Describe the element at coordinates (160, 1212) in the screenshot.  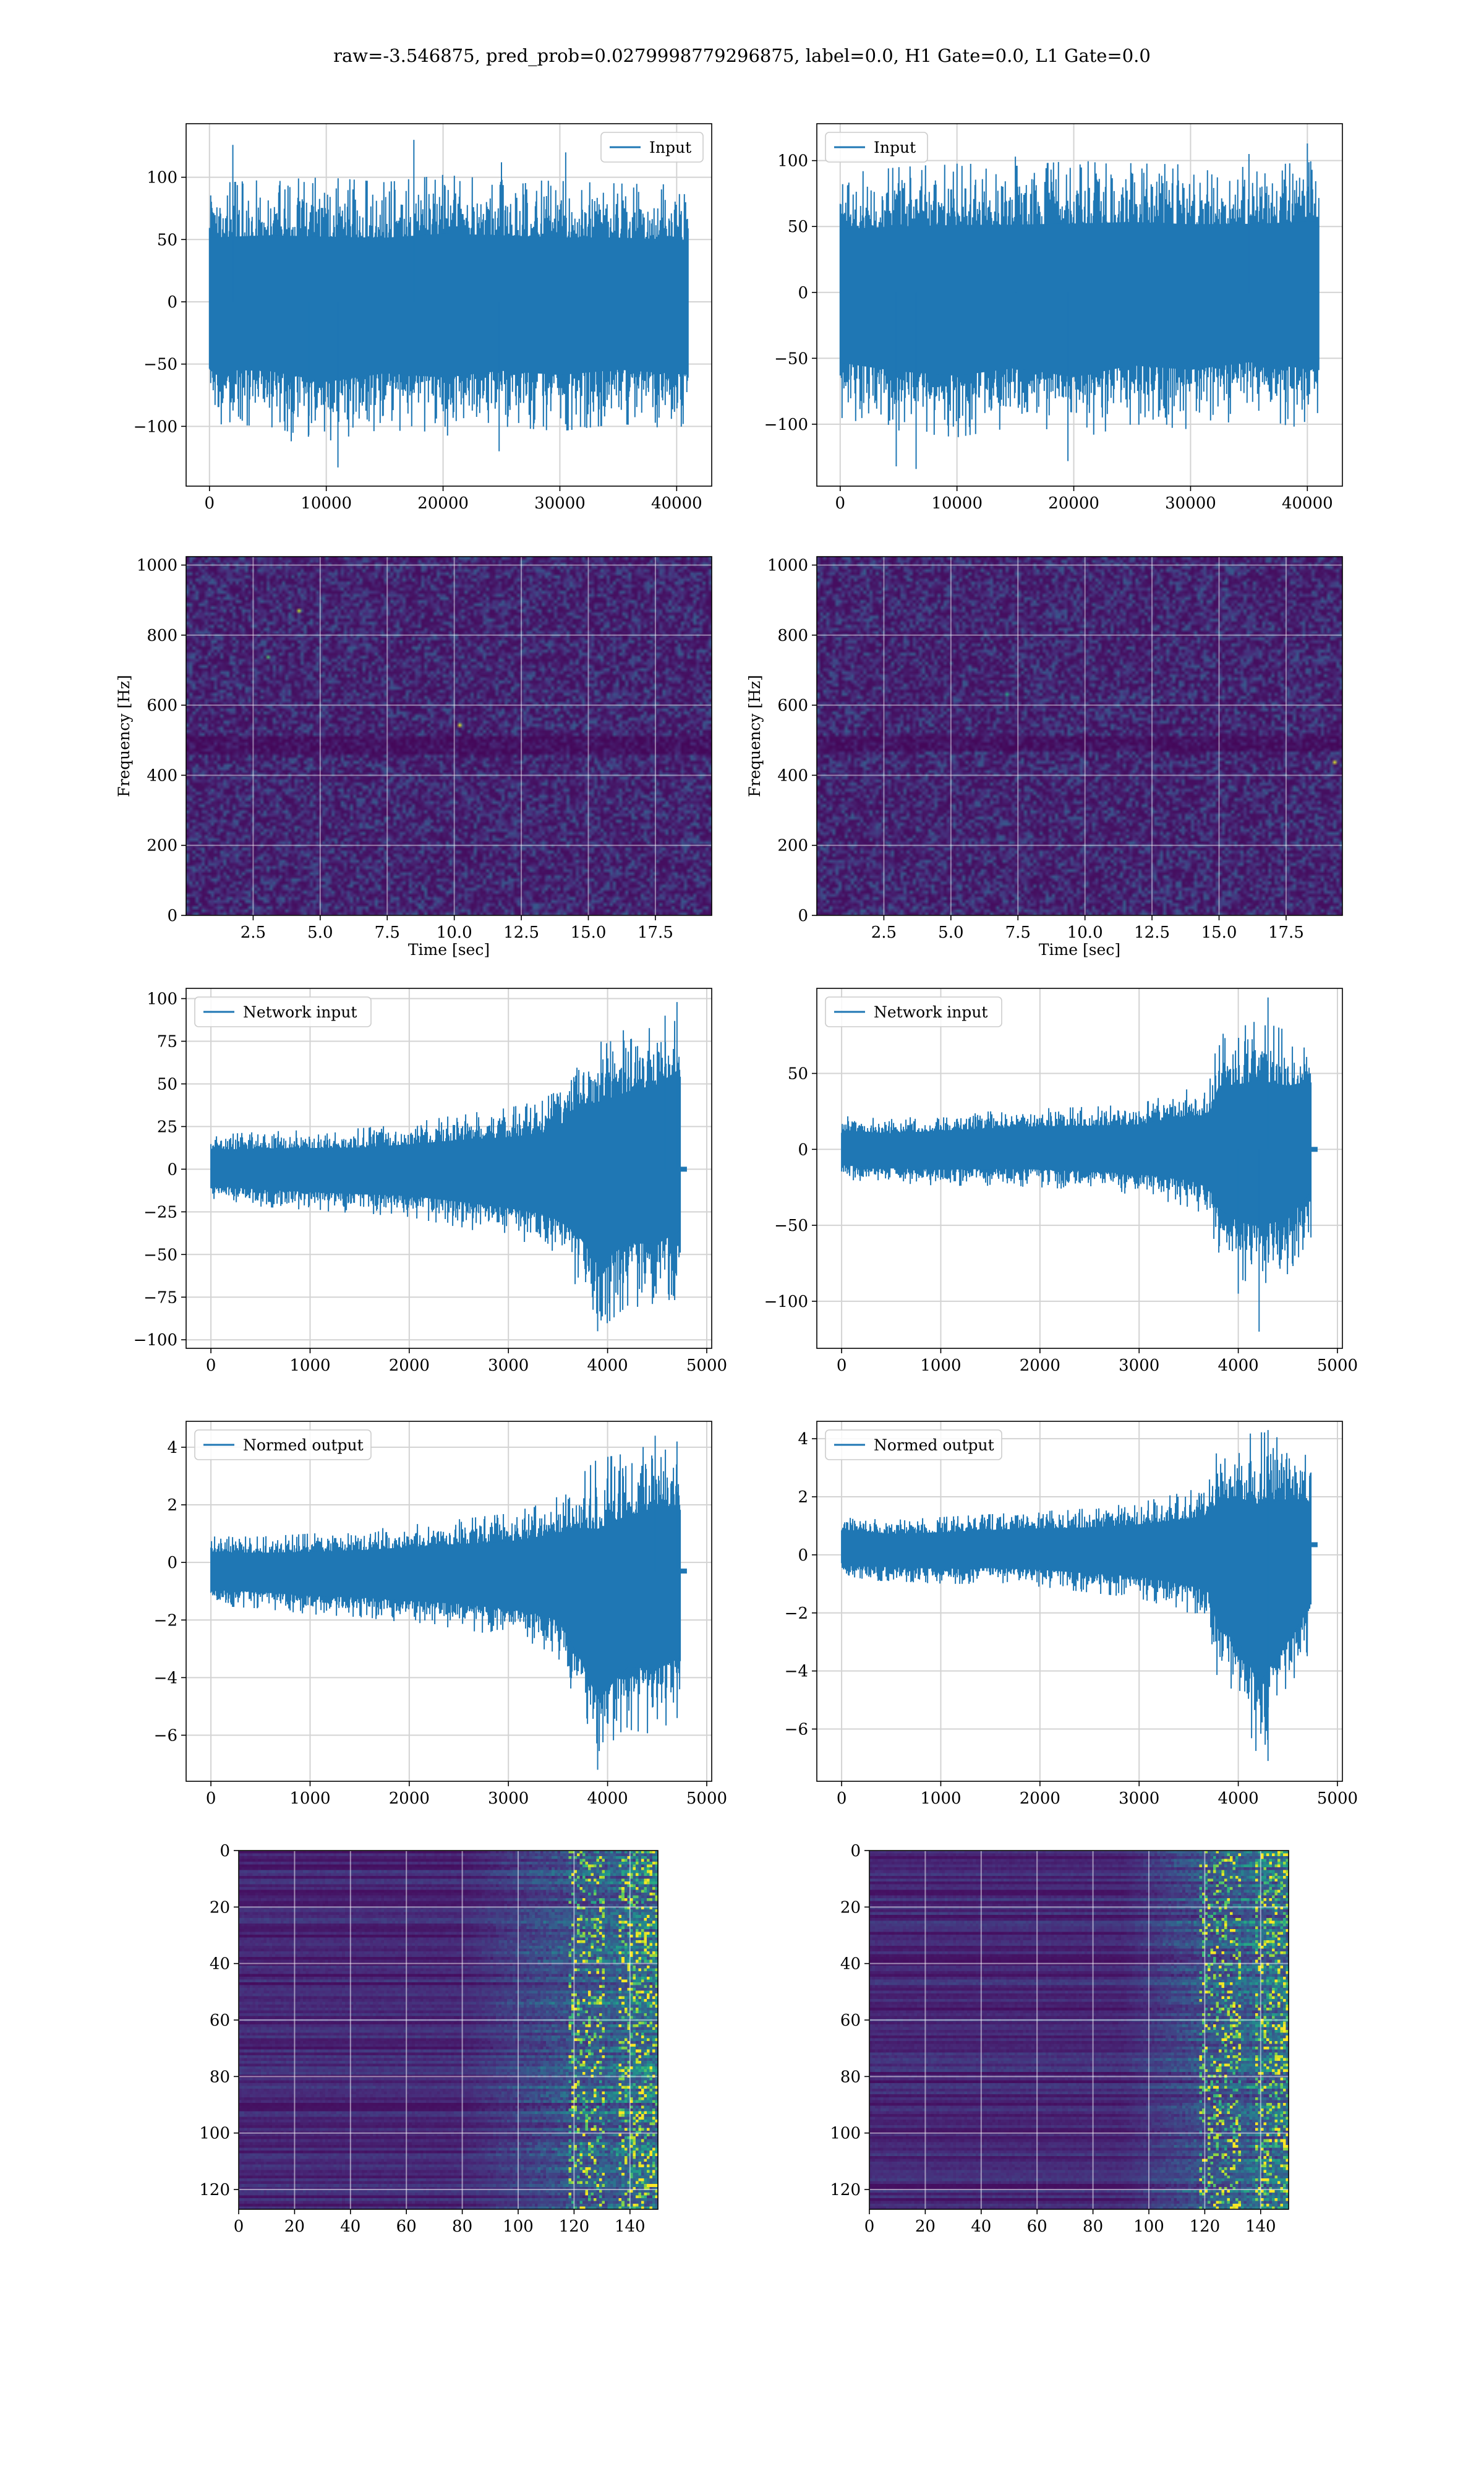
I see `y-tick-label: −25` at that location.